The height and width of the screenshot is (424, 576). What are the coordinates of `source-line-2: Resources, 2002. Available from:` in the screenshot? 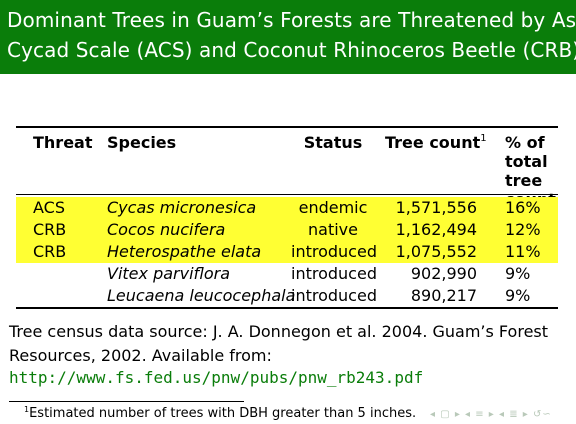 It's located at (140, 355).